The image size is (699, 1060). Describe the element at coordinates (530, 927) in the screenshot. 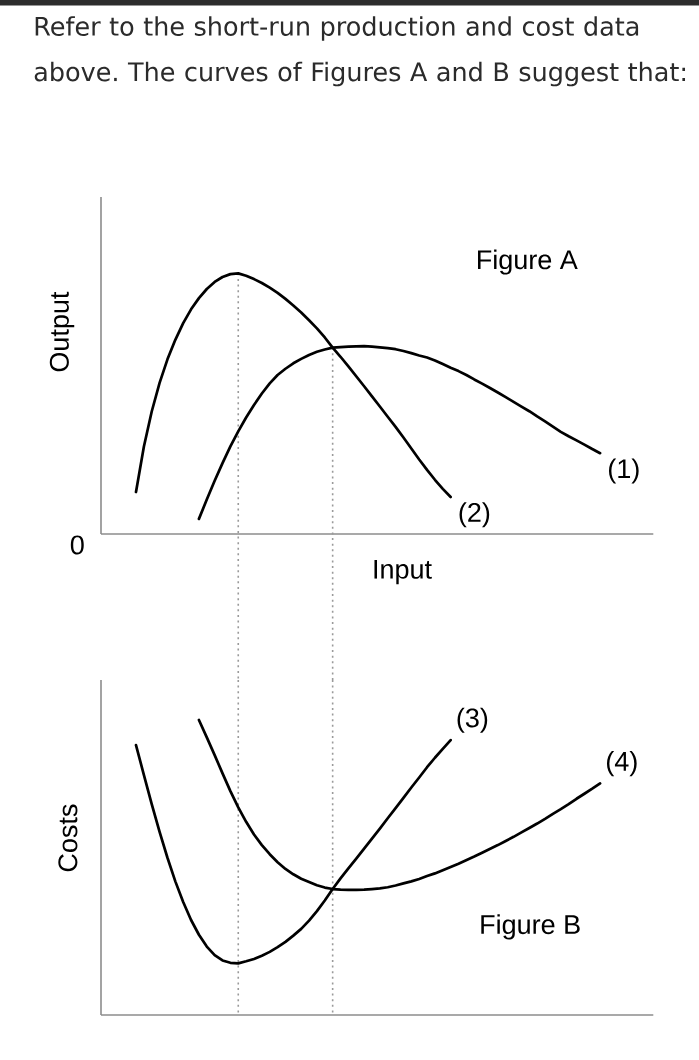

I see `text: Figure B` at that location.